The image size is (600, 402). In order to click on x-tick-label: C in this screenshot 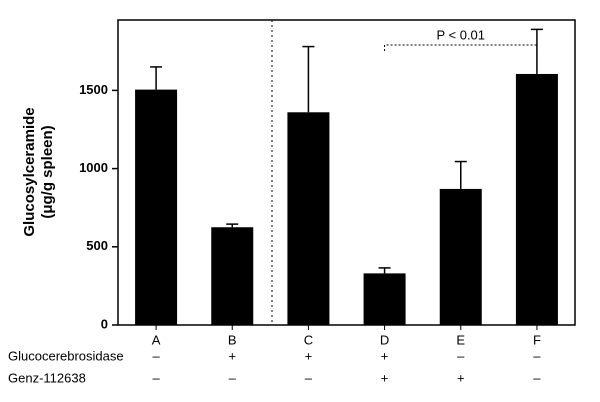, I will do `click(308, 339)`.